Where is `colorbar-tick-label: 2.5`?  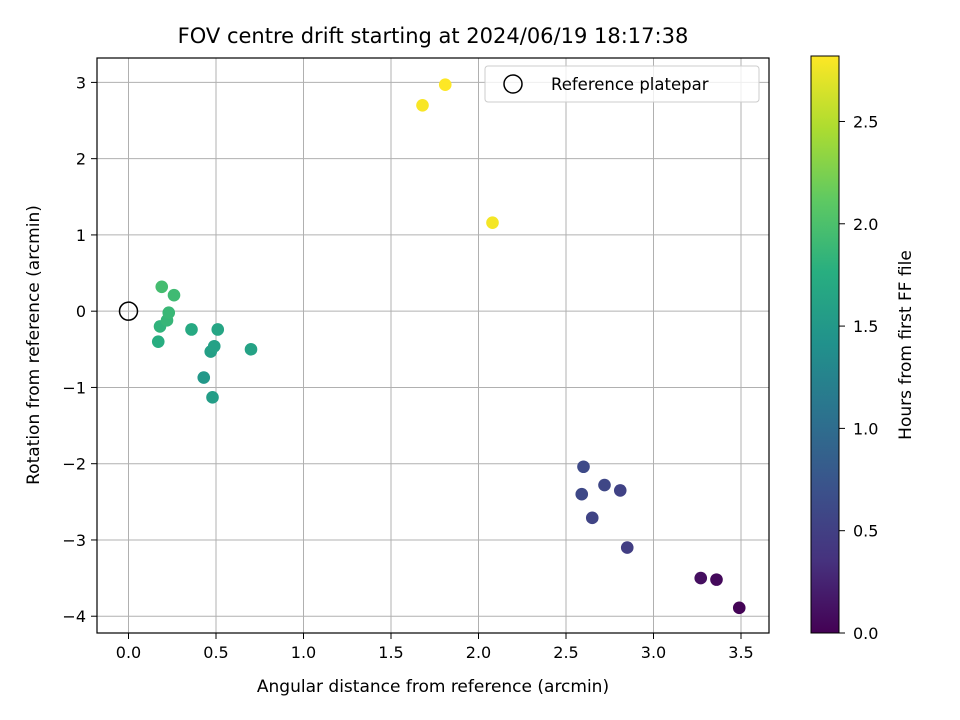
colorbar-tick-label: 2.5 is located at coordinates (865, 121).